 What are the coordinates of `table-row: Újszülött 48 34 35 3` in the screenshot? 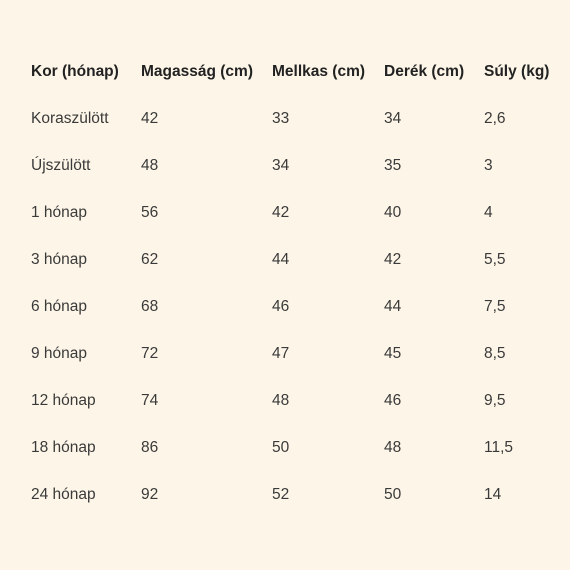 It's located at (300, 166).